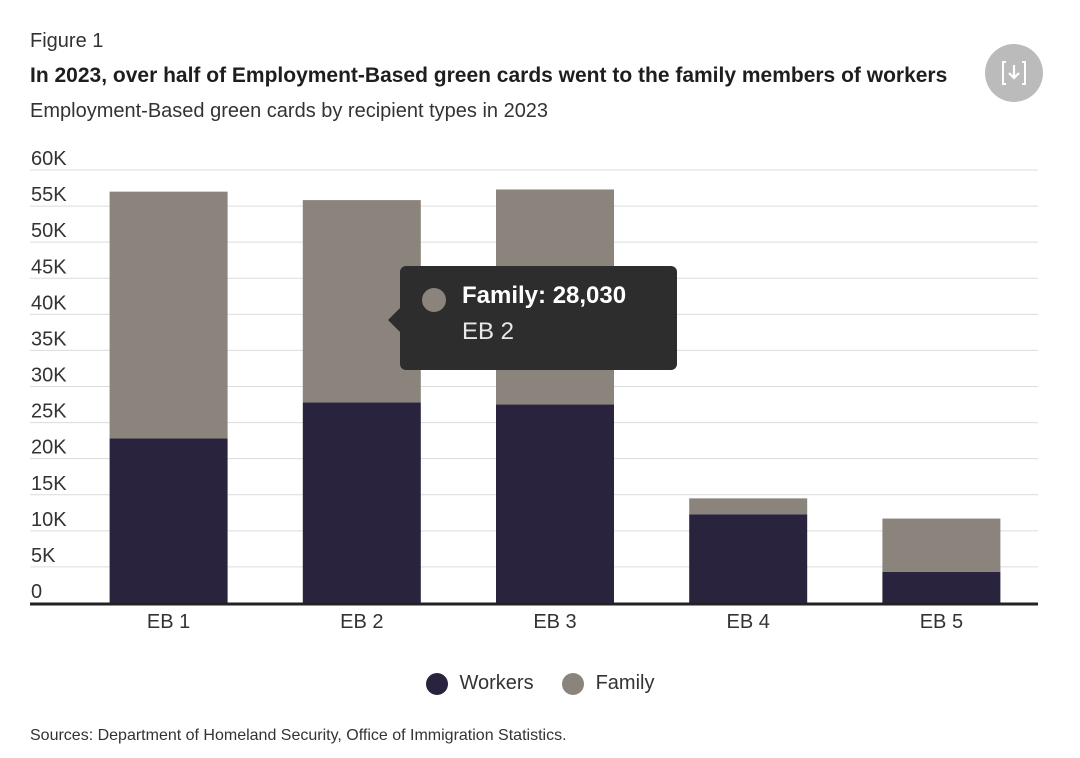 This screenshot has width=1080, height=758. I want to click on y-tick-label: 60K, so click(49, 159).